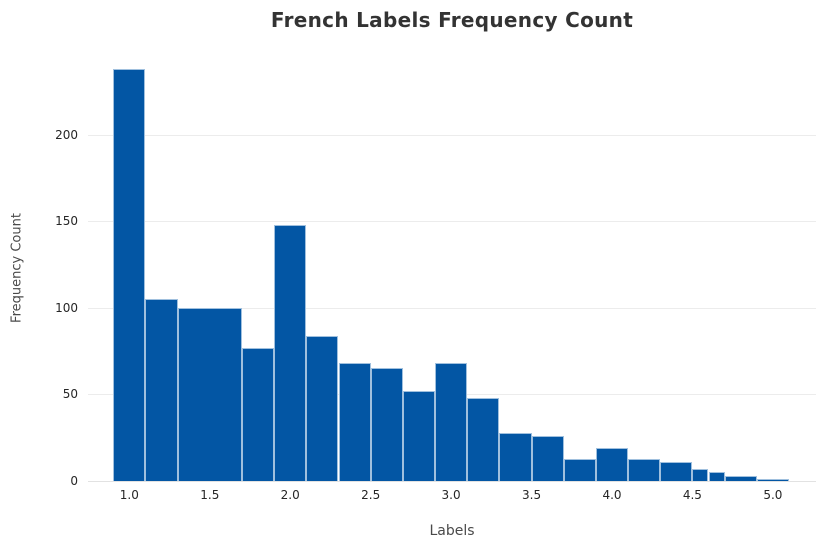 Image resolution: width=831 pixels, height=549 pixels. Describe the element at coordinates (452, 531) in the screenshot. I see `x-axis-title: Labels` at that location.